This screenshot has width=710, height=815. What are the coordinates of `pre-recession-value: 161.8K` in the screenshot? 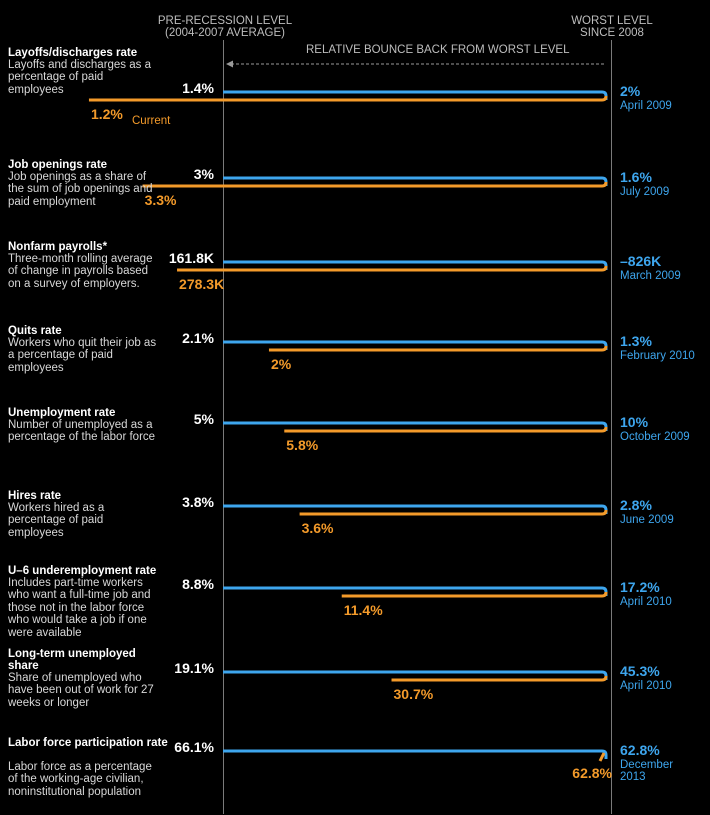 It's located at (191, 258).